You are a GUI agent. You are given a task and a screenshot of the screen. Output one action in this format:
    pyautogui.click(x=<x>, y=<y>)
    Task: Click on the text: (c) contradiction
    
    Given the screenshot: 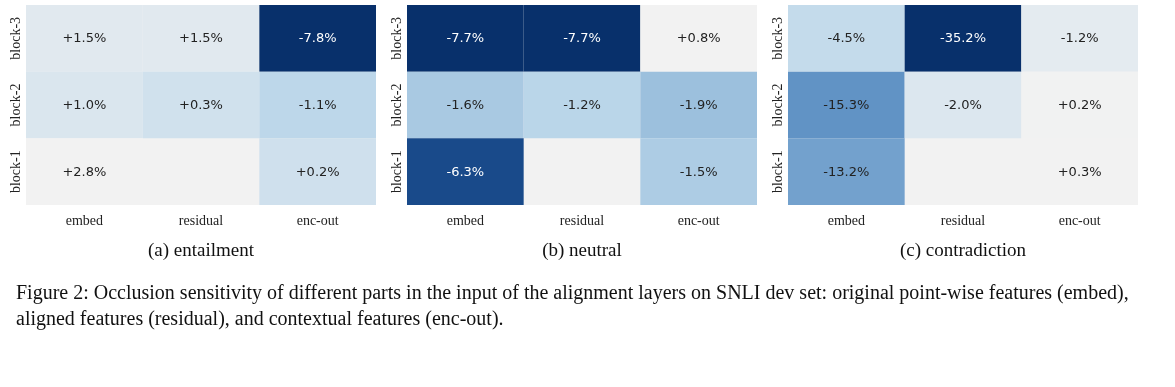 What is the action you would take?
    pyautogui.click(x=963, y=250)
    